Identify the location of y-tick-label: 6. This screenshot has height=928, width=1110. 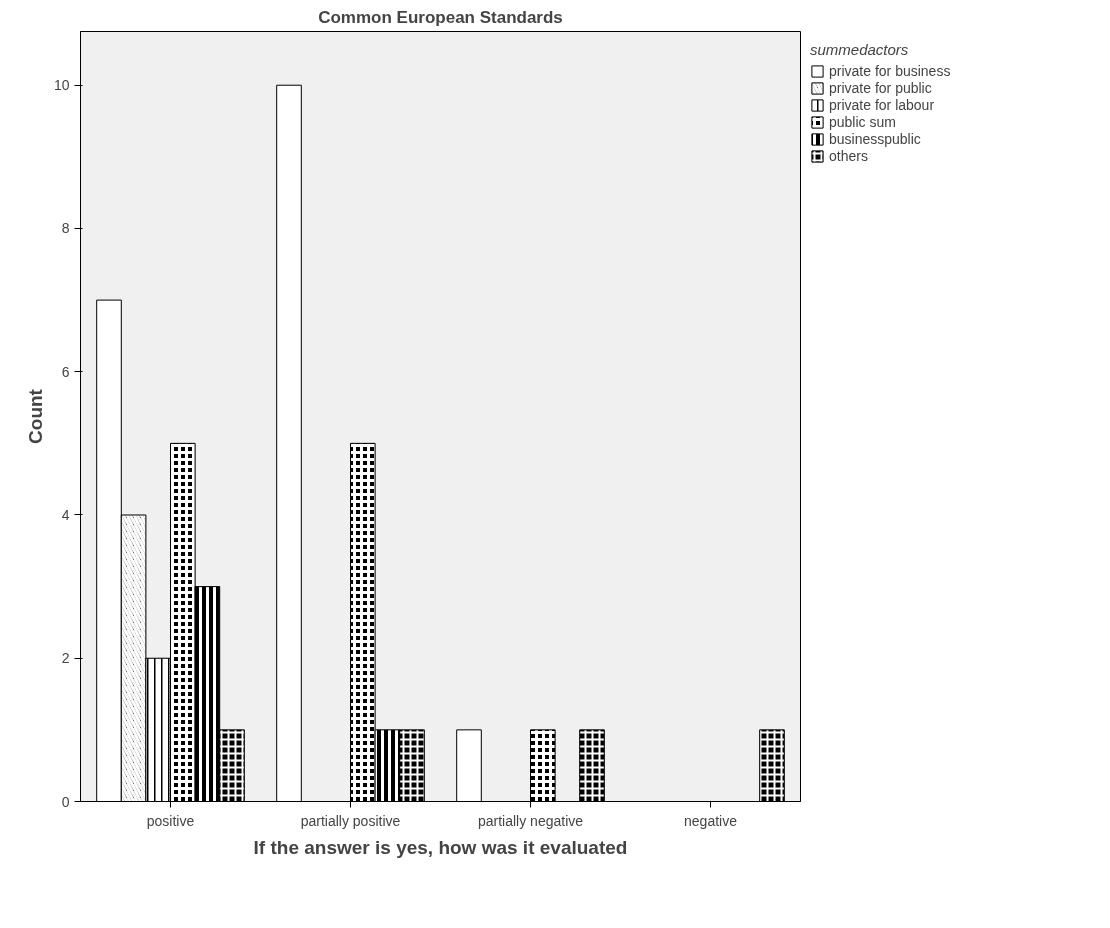
(65, 371).